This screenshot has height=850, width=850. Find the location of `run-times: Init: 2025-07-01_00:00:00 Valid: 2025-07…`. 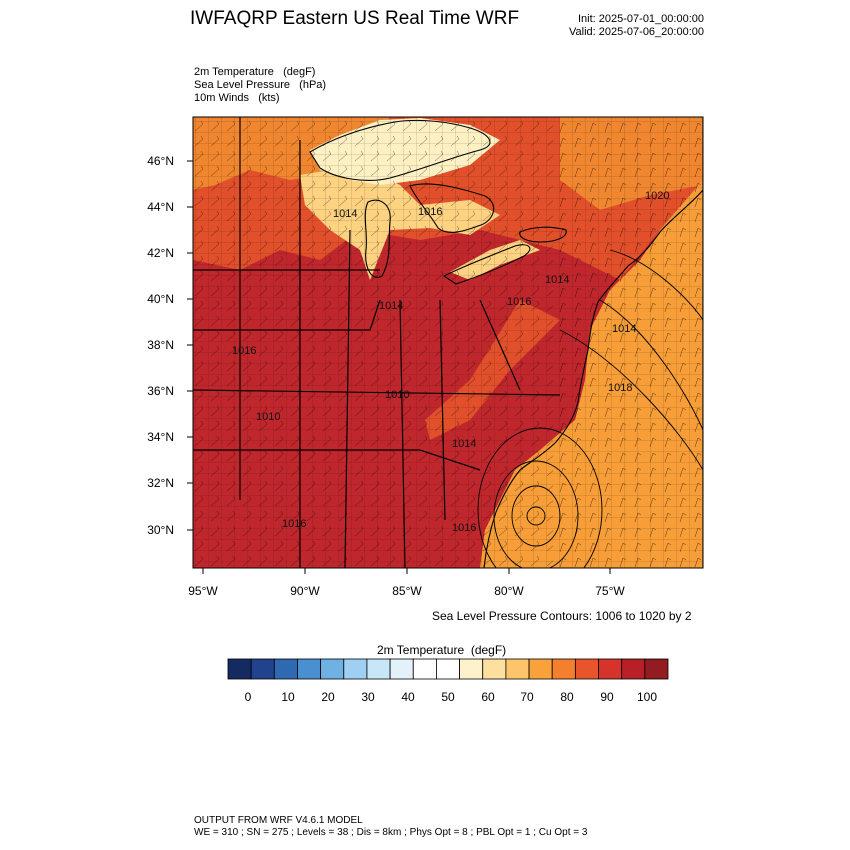

run-times: Init: 2025-07-01_00:00:00 Valid: 2025-07… is located at coordinates (622, 26).